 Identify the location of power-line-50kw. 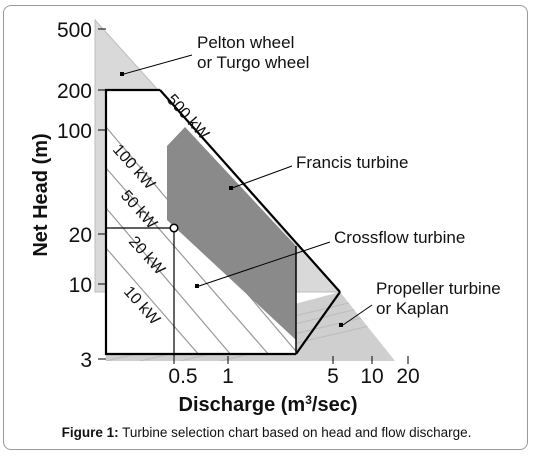
(188, 260).